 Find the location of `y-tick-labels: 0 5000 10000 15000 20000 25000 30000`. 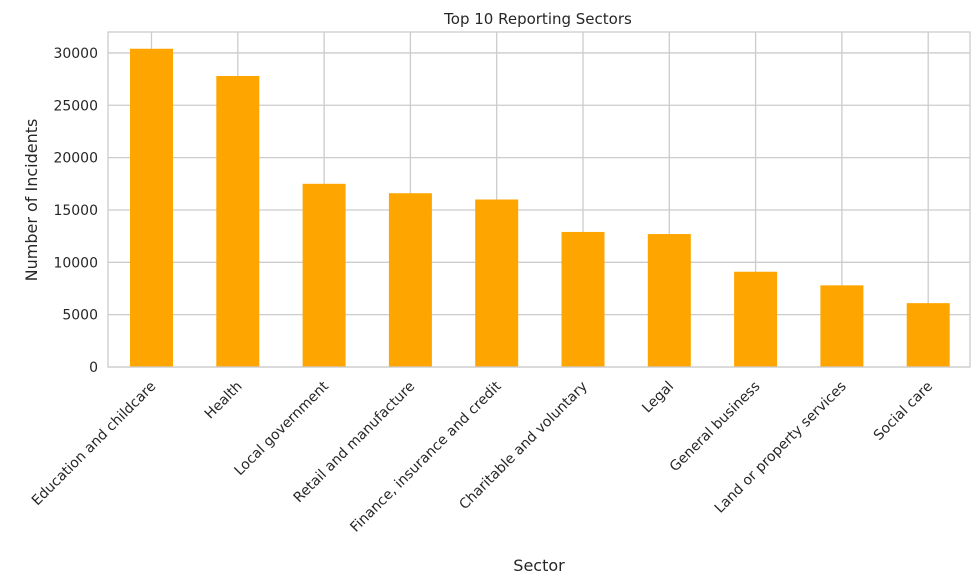

y-tick-labels: 0 5000 10000 15000 20000 25000 30000 is located at coordinates (75, 211).